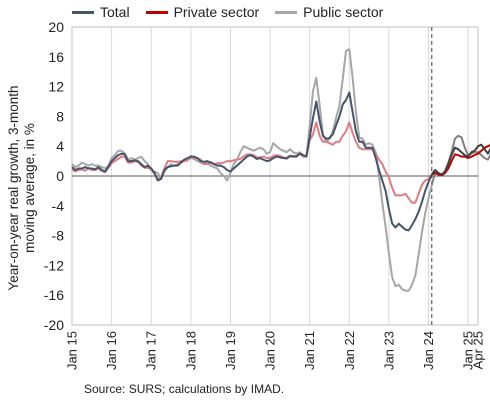  Describe the element at coordinates (468, 350) in the screenshot. I see `x-tick-label: Jan 25` at that location.